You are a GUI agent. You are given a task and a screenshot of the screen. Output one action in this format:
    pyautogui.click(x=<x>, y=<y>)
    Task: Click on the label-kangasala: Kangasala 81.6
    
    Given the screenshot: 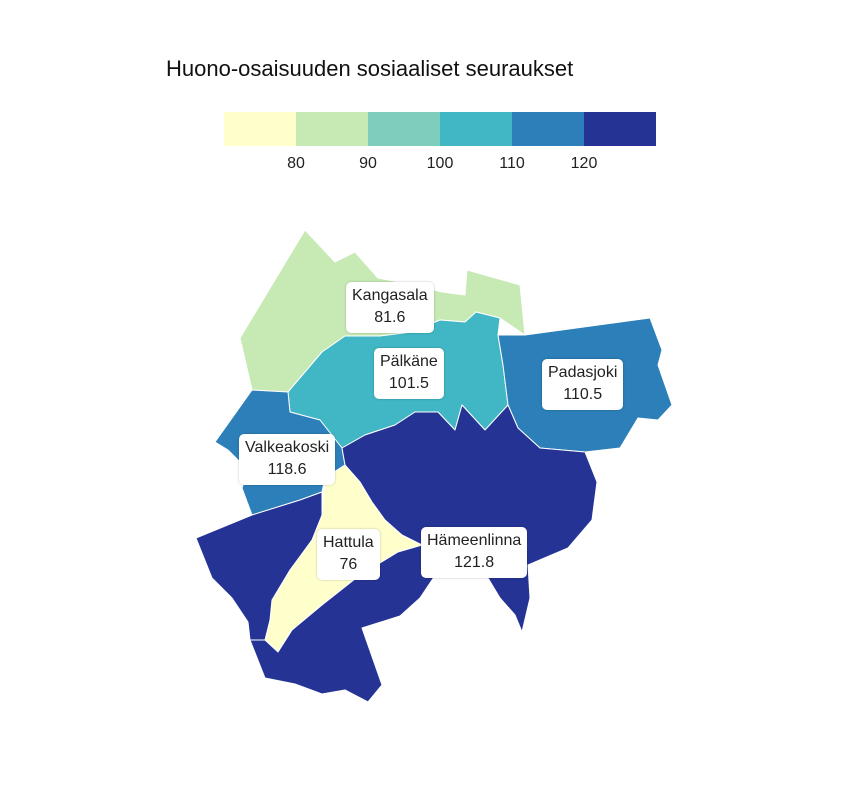 What is the action you would take?
    pyautogui.click(x=390, y=307)
    